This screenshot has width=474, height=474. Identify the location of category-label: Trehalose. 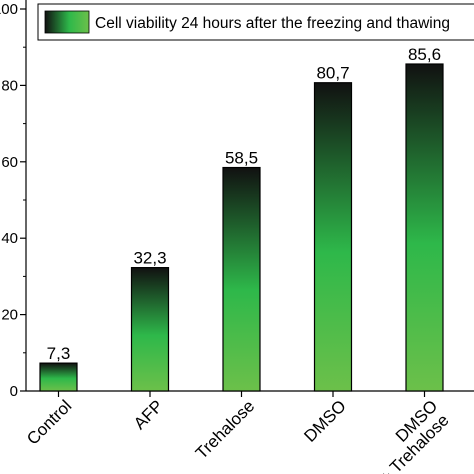
(225, 429).